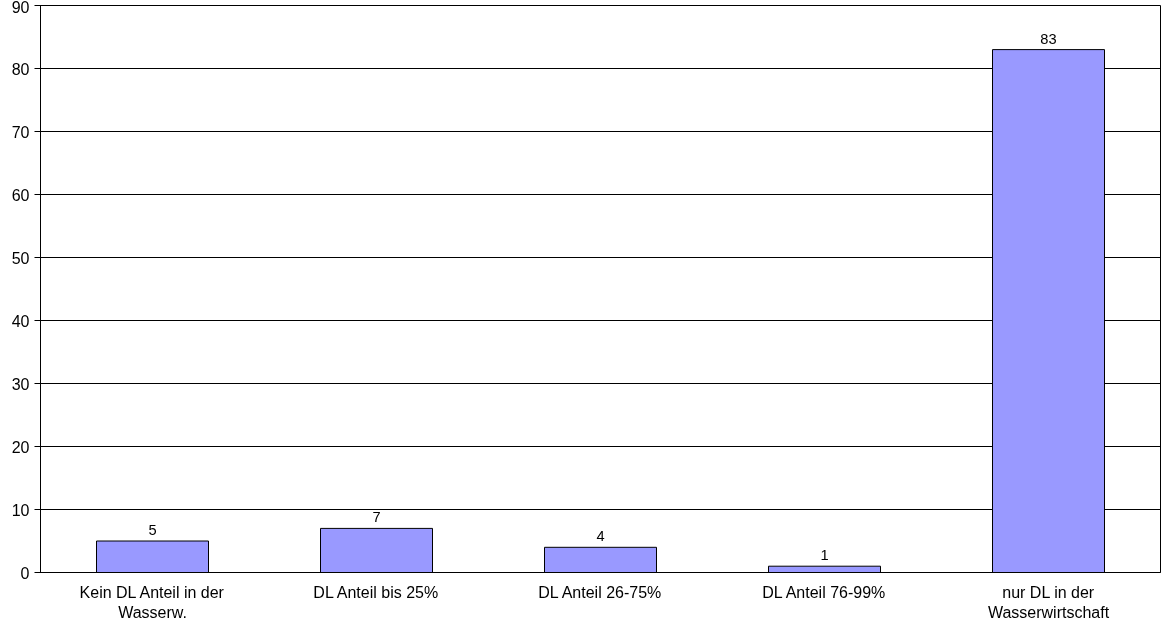 Image resolution: width=1172 pixels, height=637 pixels. I want to click on y-tick-label: 30, so click(20, 384).